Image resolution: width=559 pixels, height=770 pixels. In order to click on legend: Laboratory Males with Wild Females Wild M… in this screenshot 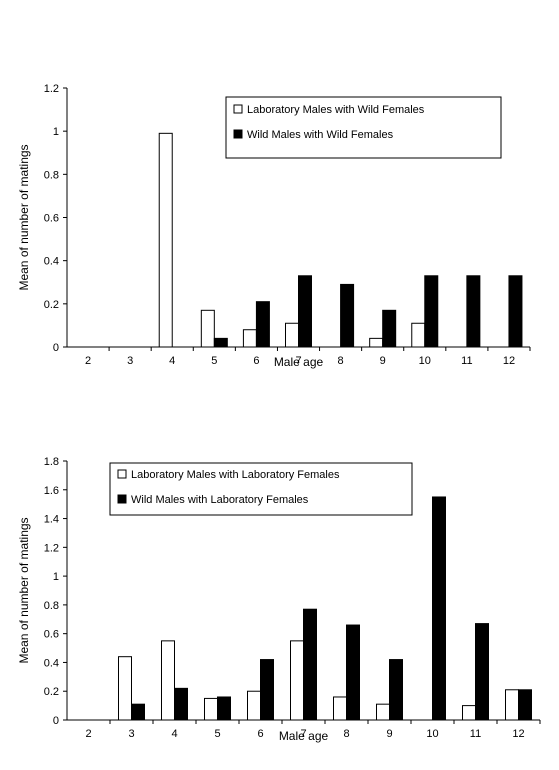, I will do `click(363, 127)`.